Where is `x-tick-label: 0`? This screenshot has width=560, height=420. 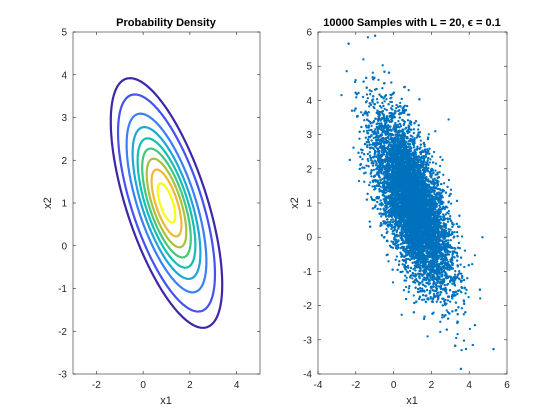 x-tick-label: 0 is located at coordinates (143, 385).